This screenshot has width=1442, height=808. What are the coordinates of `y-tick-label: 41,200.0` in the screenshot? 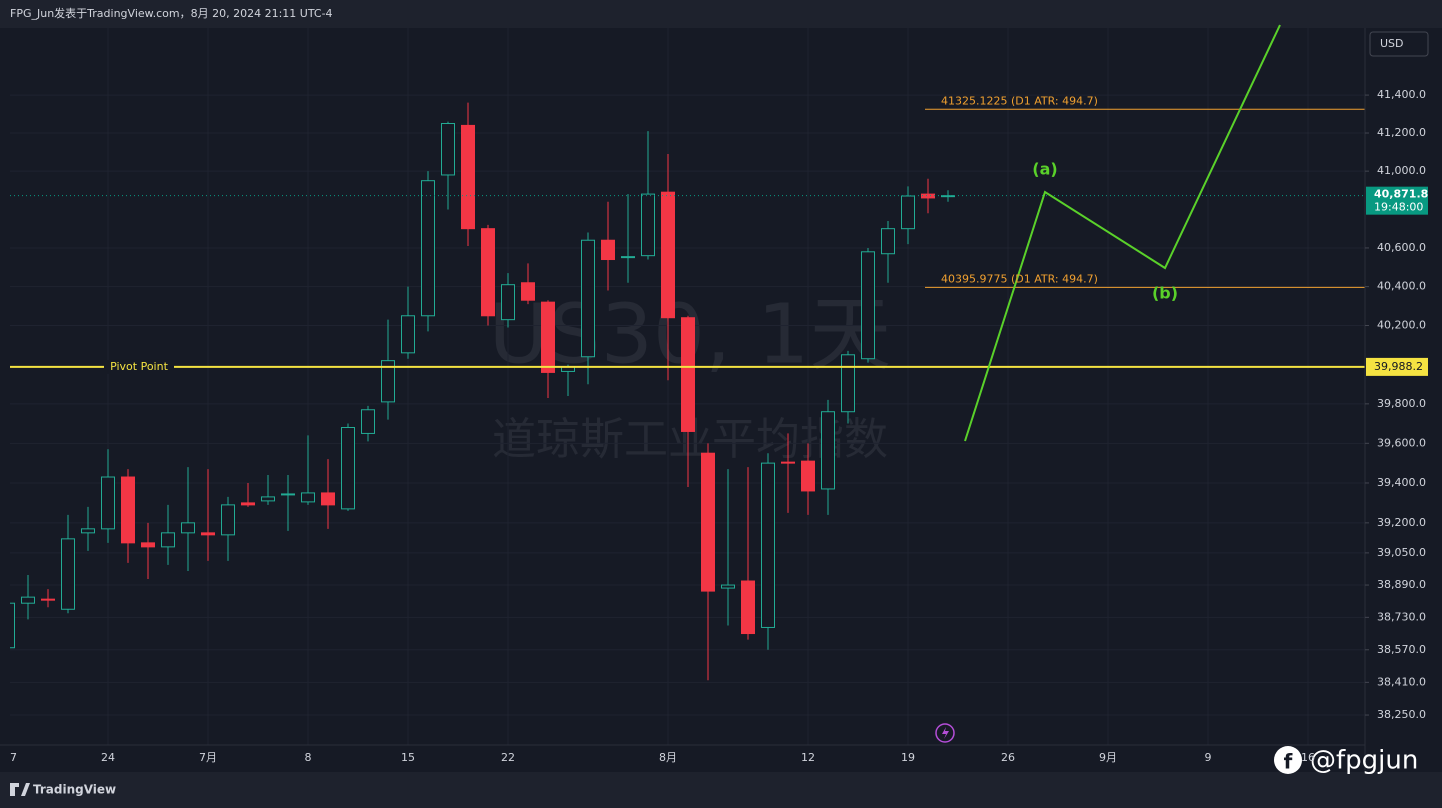 It's located at (1401, 132).